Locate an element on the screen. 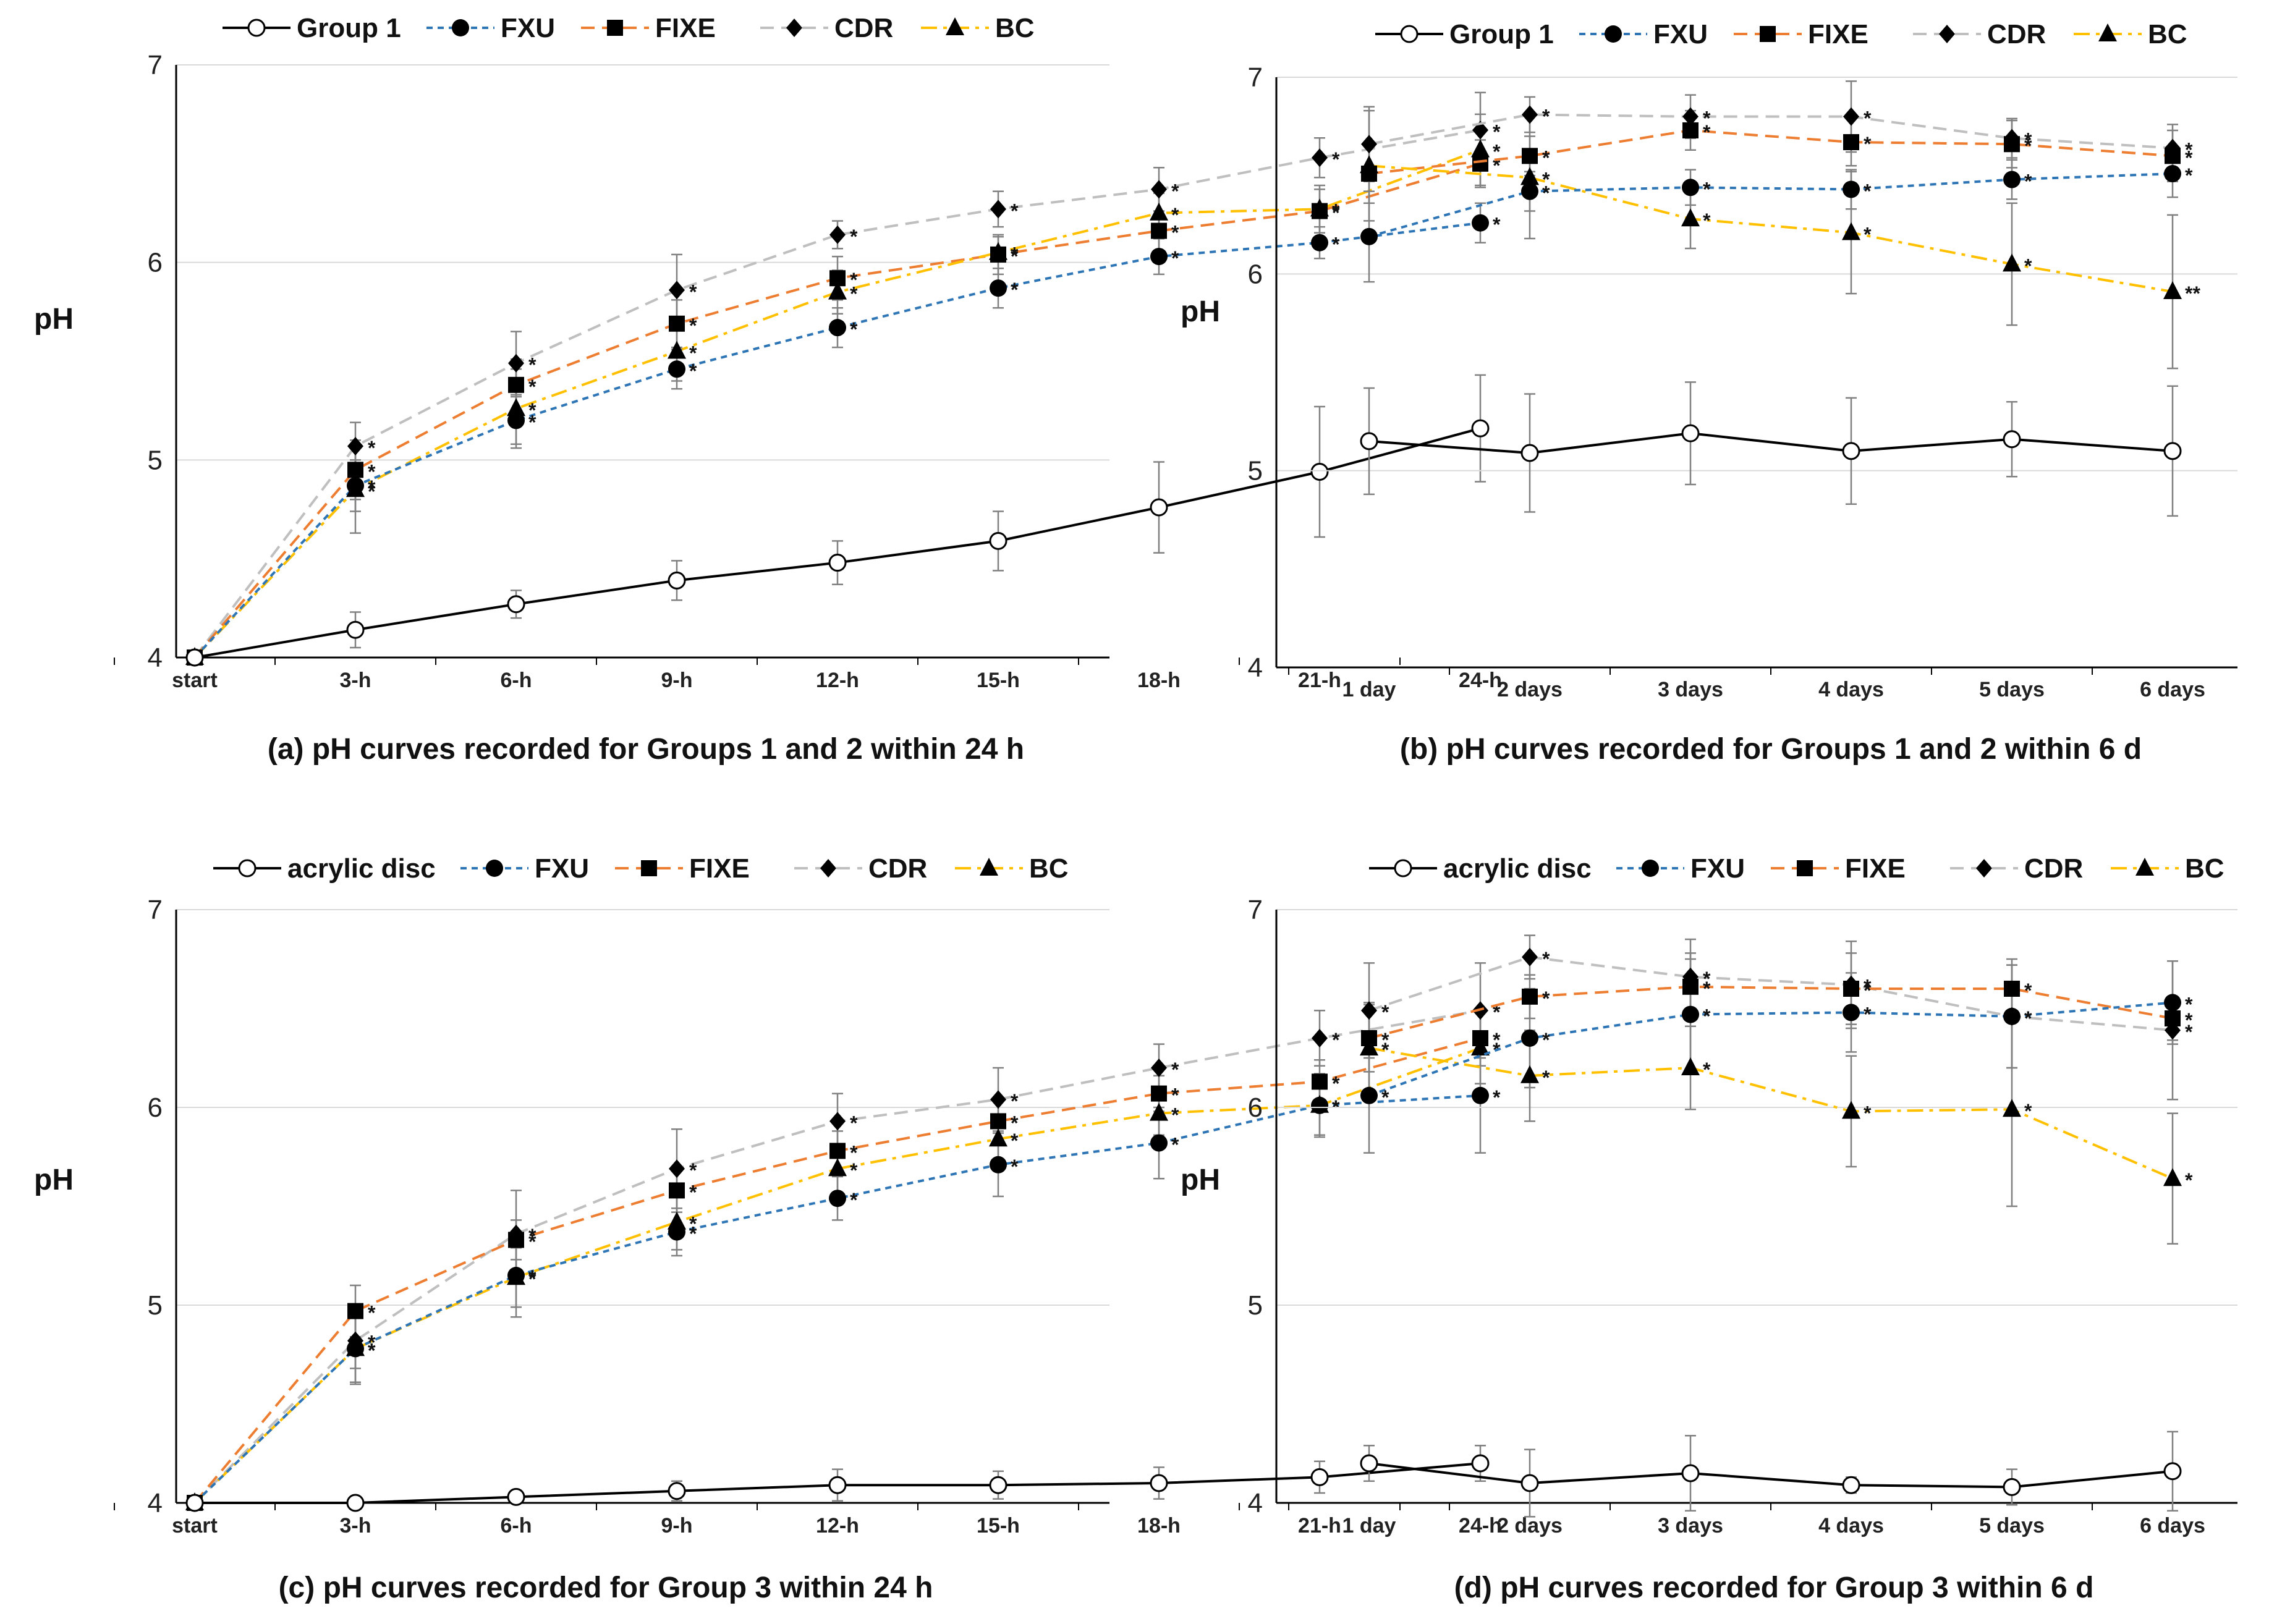 Image resolution: width=2269 pixels, height=1624 pixels. legend: acrylic disc FXU FIXE CDR BC is located at coordinates (641, 868).